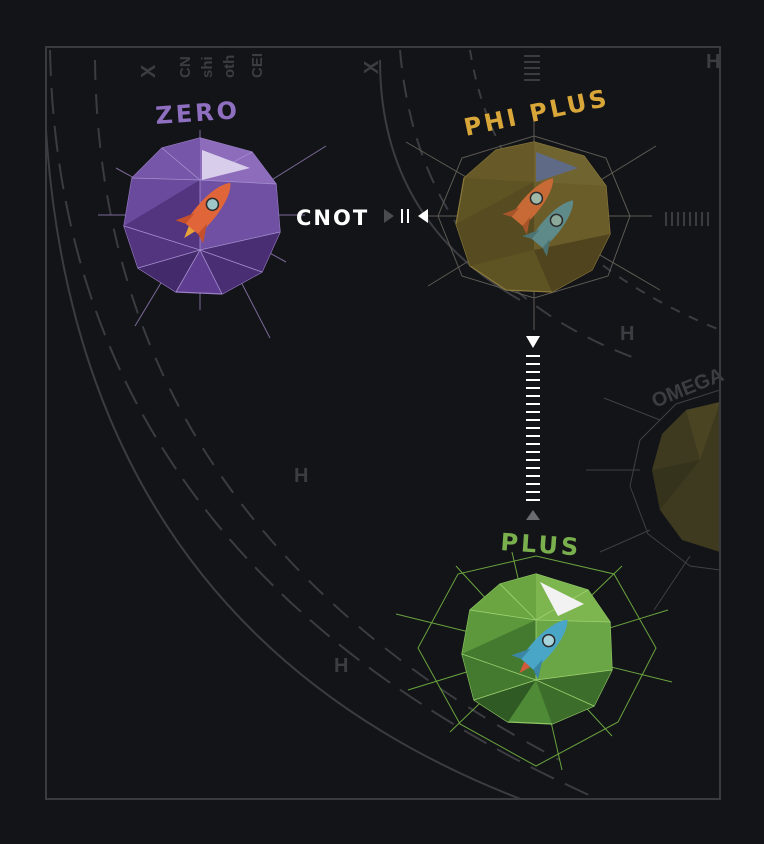 The width and height of the screenshot is (764, 844). Describe the element at coordinates (541, 545) in the screenshot. I see `plus-label: PLUS` at that location.